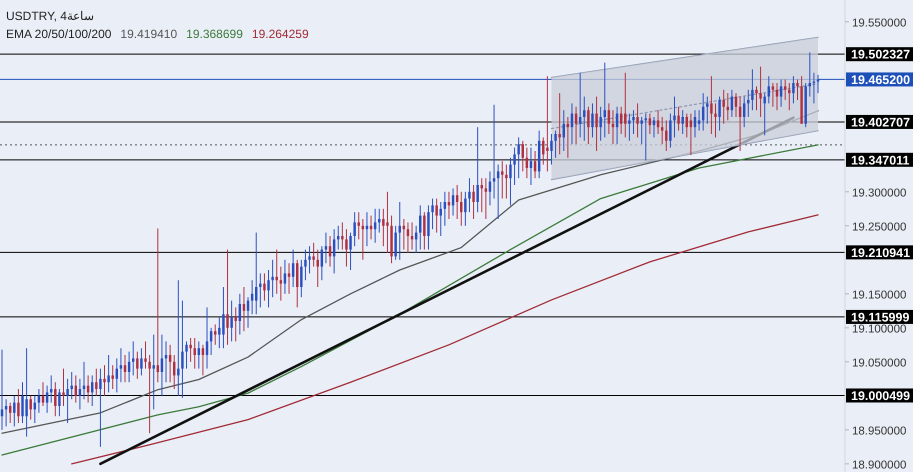  I want to click on ref-line-label: 19.000499, so click(880, 395).